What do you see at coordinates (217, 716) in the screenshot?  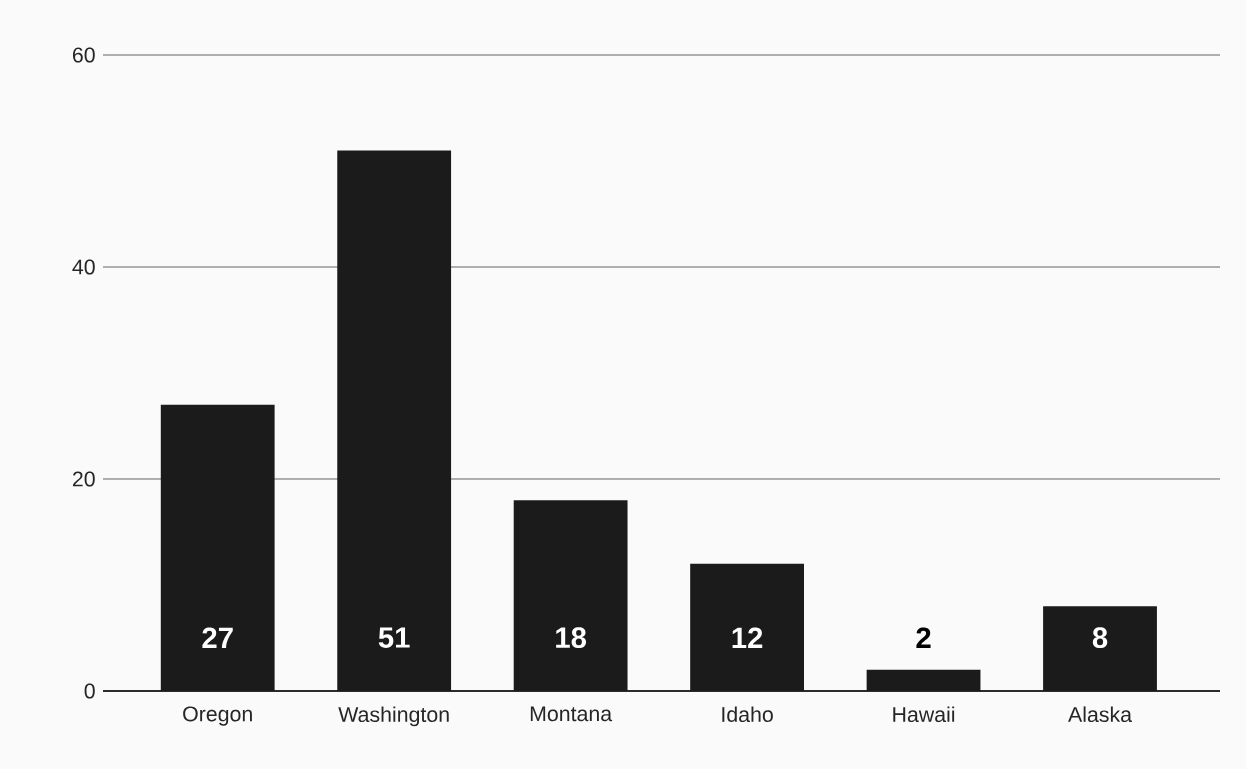 I see `x-tick-label: Oregon` at bounding box center [217, 716].